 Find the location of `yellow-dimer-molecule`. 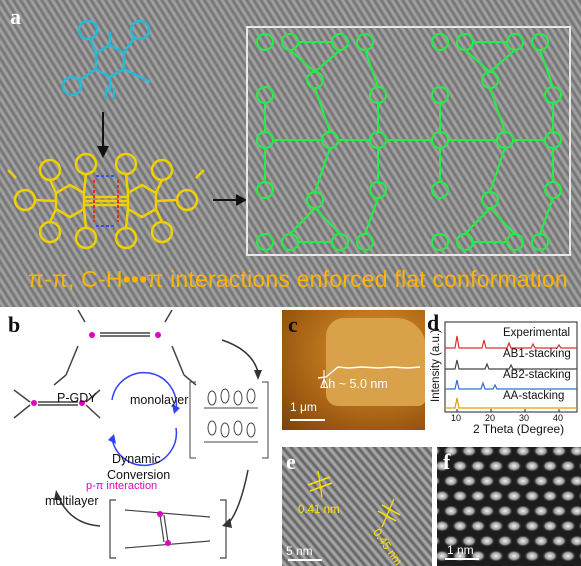

yellow-dimer-molecule is located at coordinates (106, 201).